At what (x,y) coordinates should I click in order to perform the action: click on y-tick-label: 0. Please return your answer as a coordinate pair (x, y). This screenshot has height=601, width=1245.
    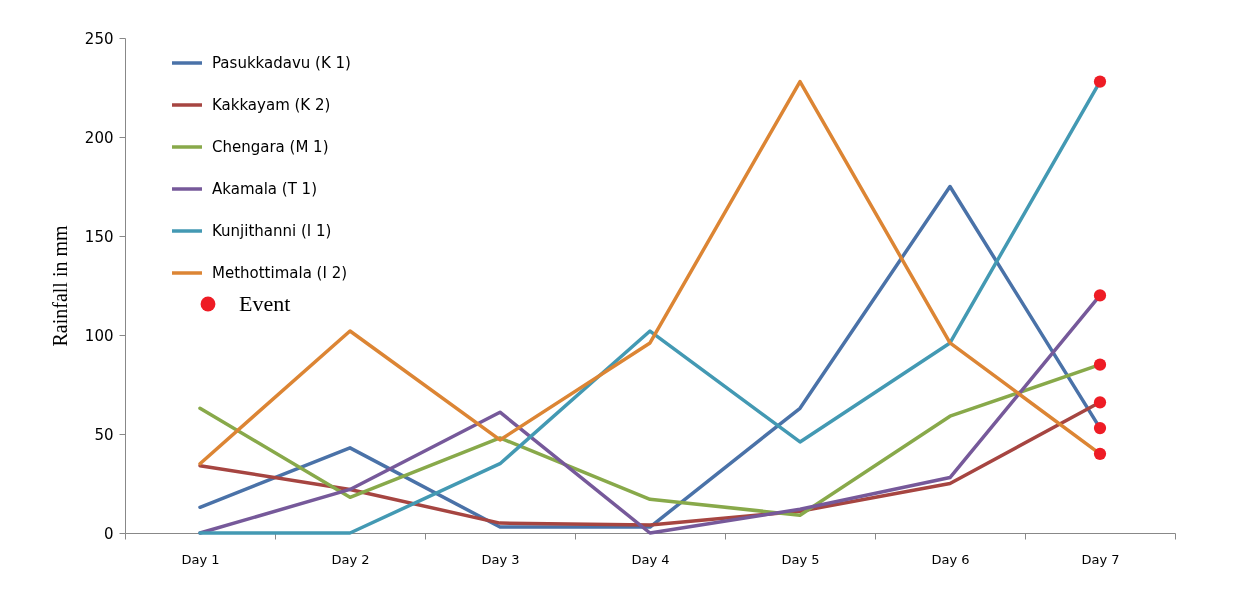
    Looking at the image, I should click on (108, 533).